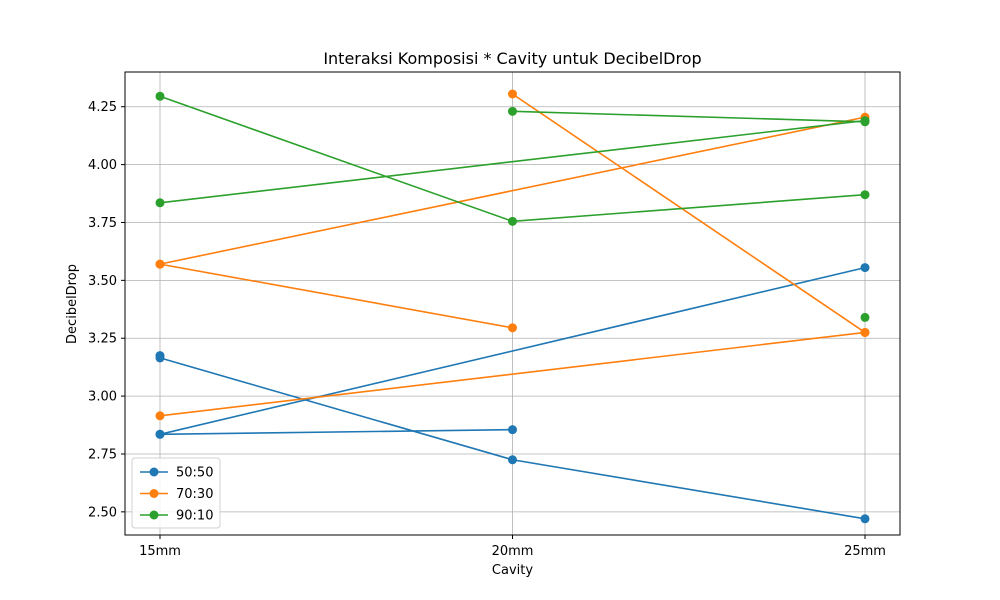 The width and height of the screenshot is (1000, 600). Describe the element at coordinates (194, 473) in the screenshot. I see `legend-label: 50:50` at that location.